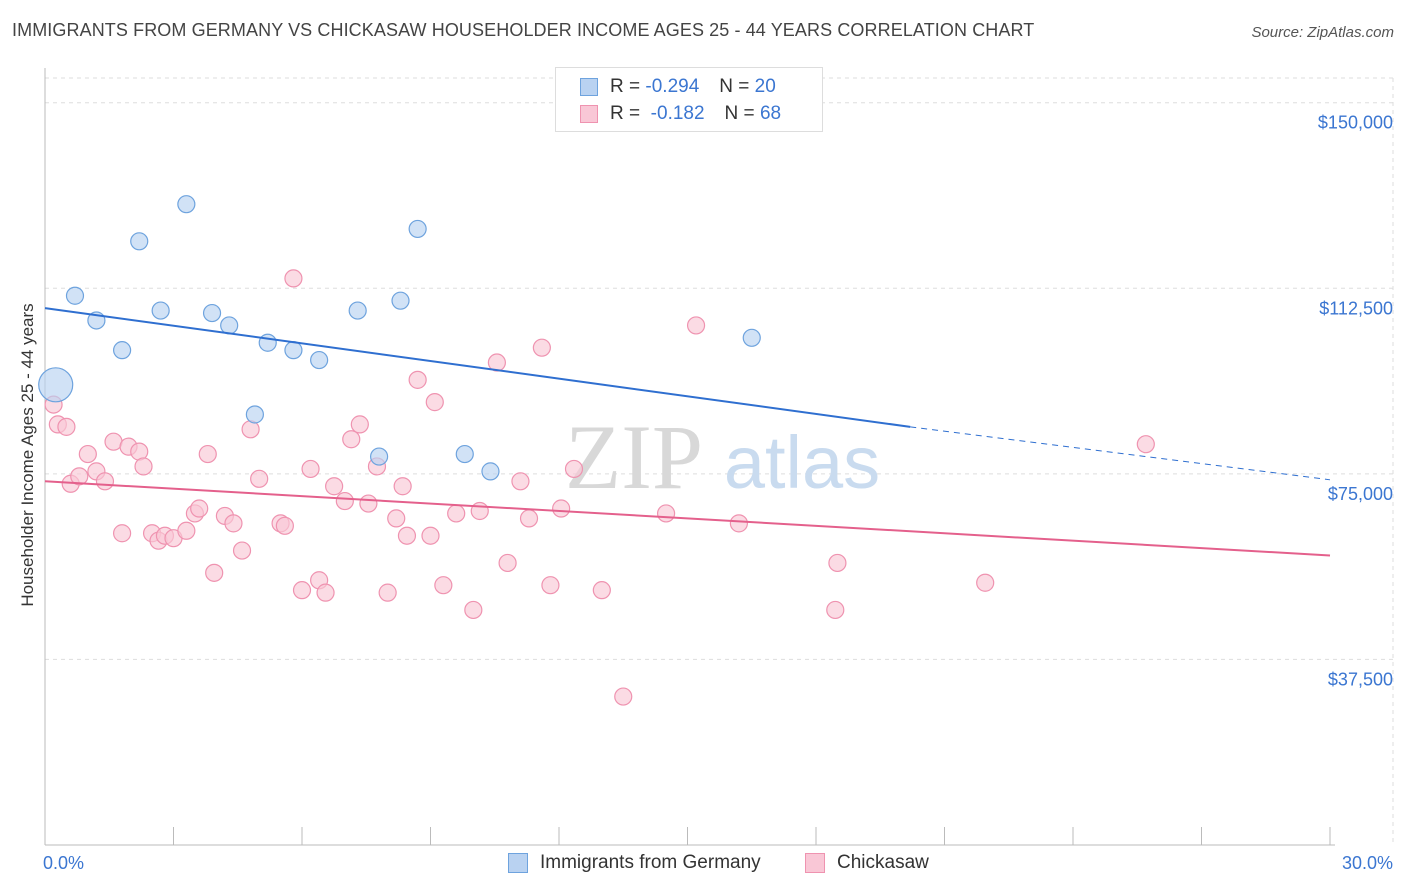 This screenshot has height=892, width=1406. What do you see at coordinates (883, 862) in the screenshot?
I see `chickasaw-legend-label: Chickasaw` at bounding box center [883, 862].